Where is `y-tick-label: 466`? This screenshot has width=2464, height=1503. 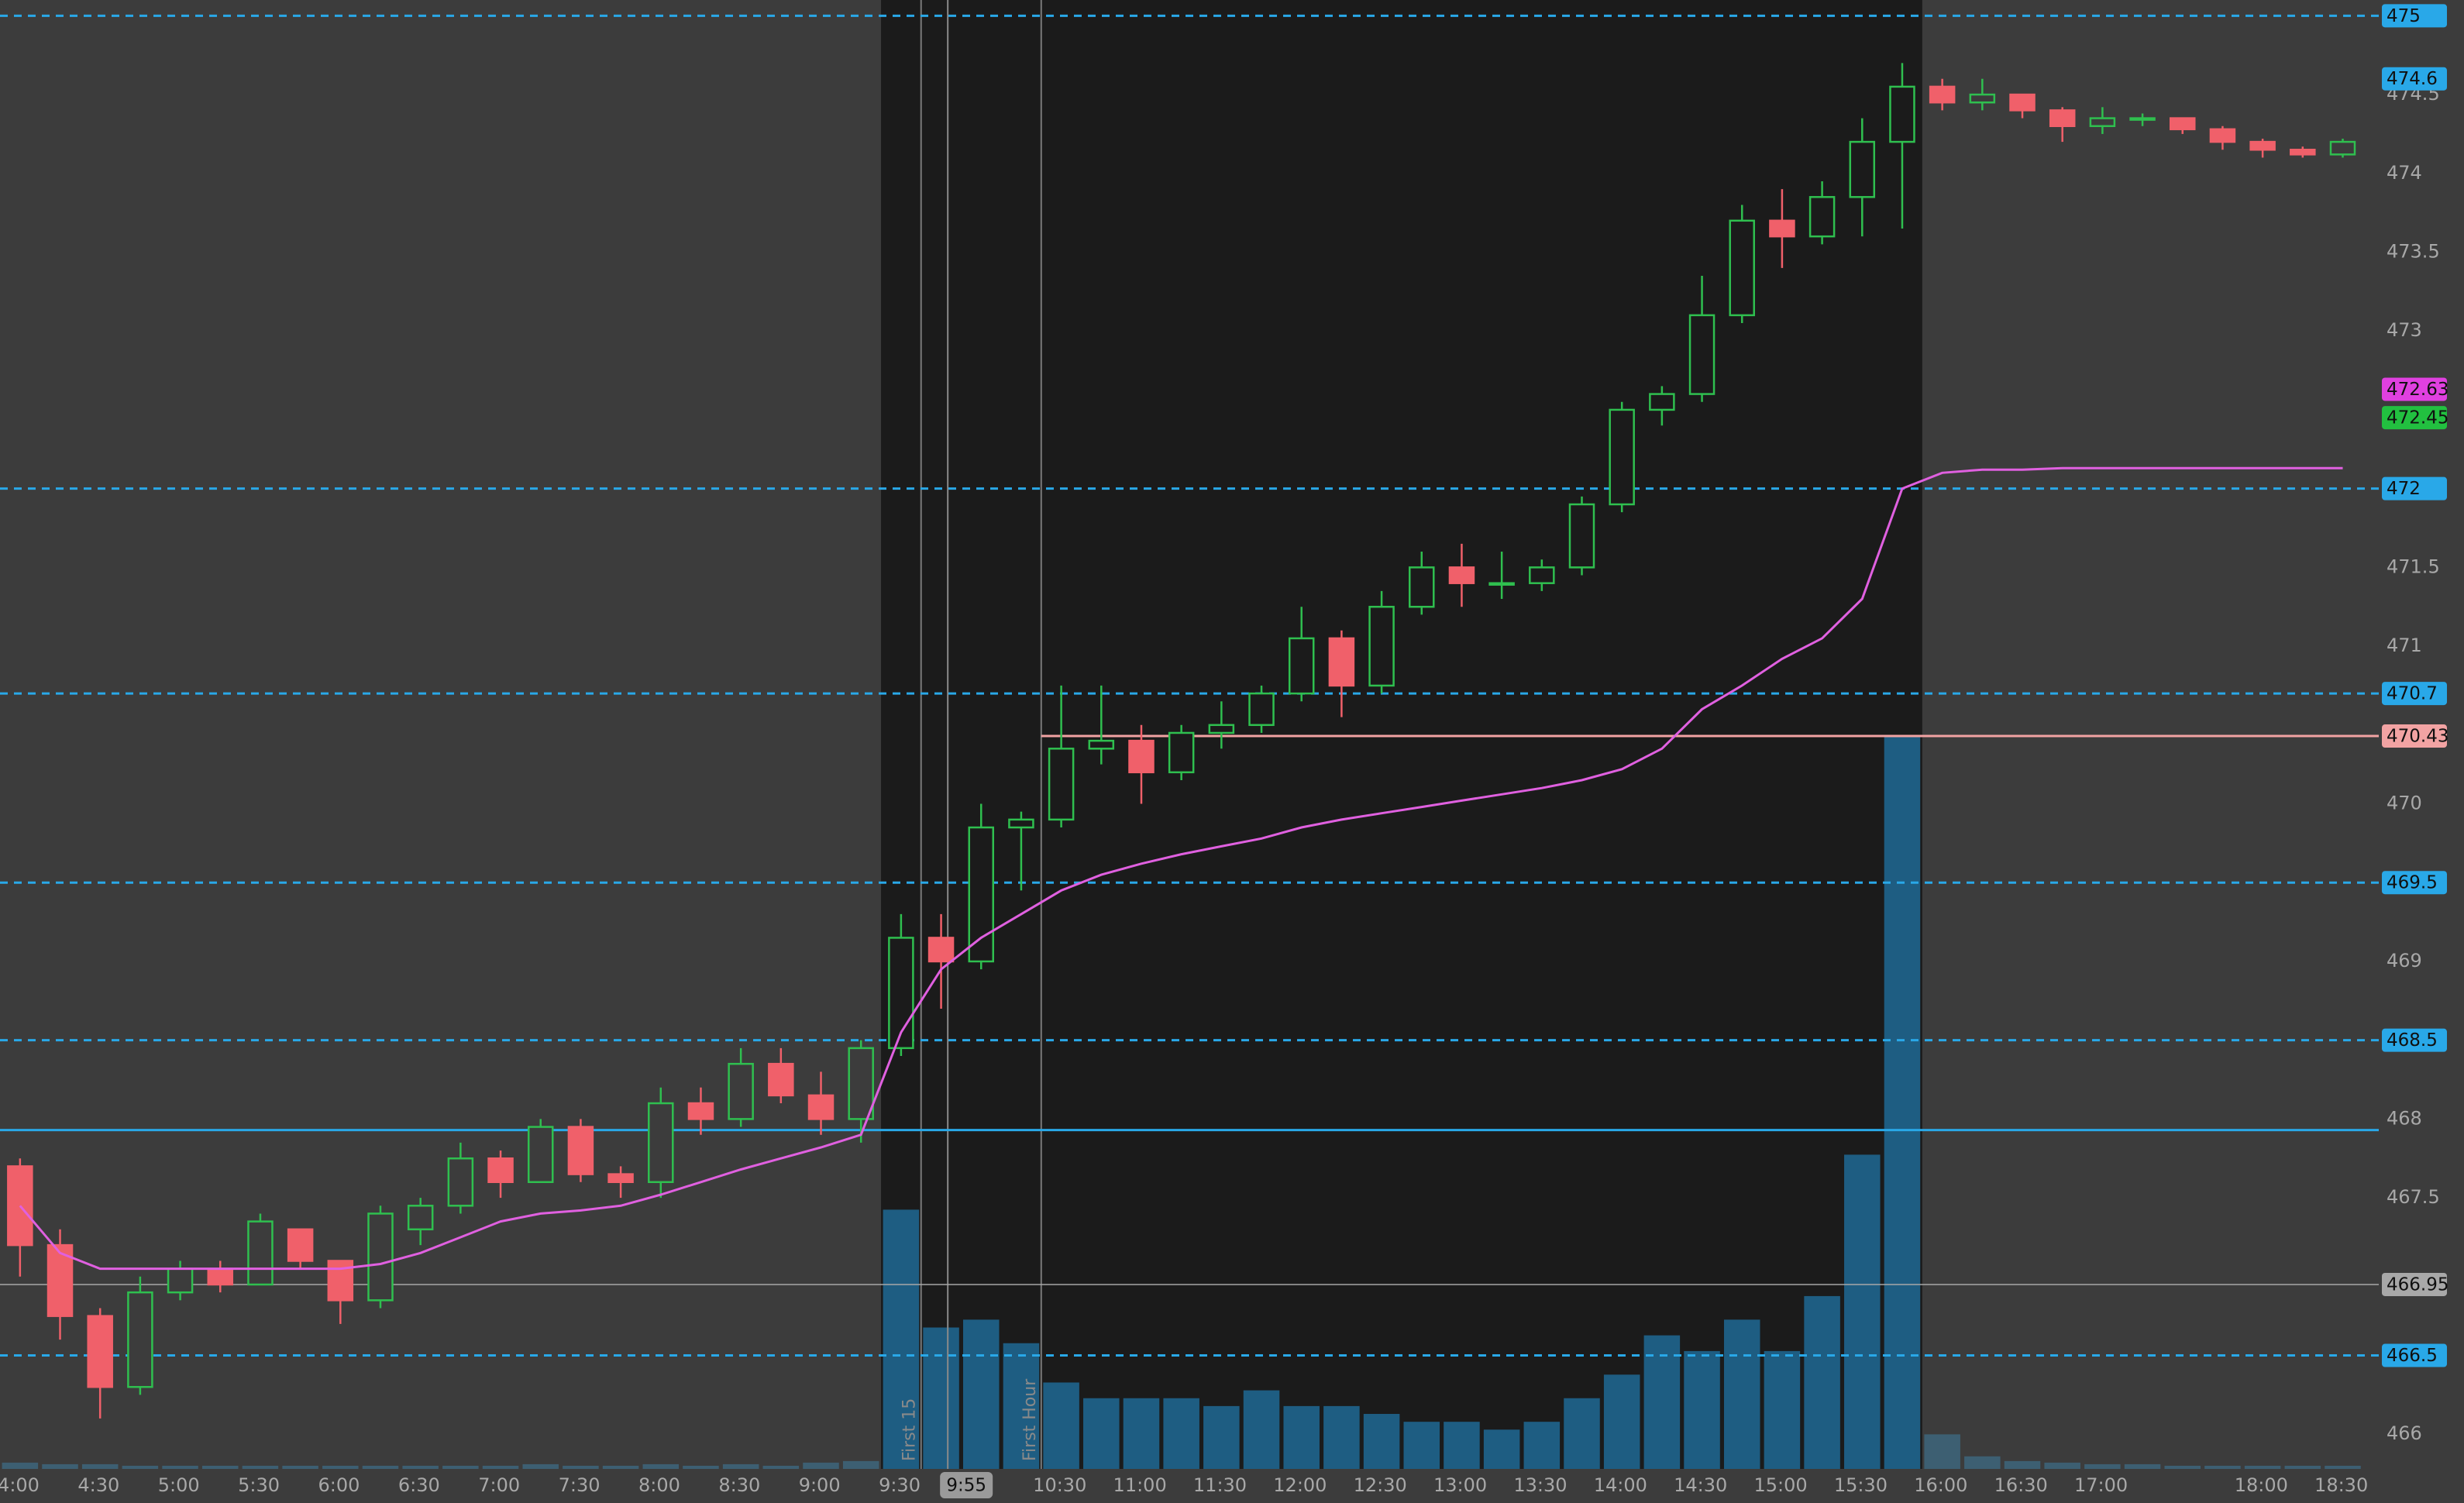 y-tick-label: 466 is located at coordinates (2404, 1433).